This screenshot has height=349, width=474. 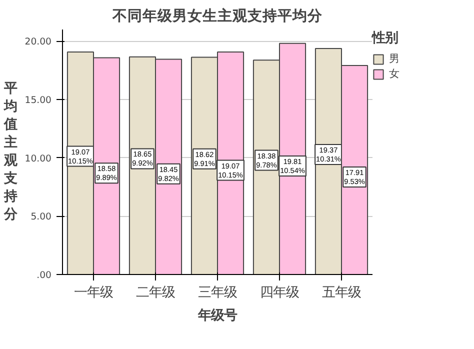 What do you see at coordinates (217, 316) in the screenshot?
I see `x-axis-title: 年级号` at bounding box center [217, 316].